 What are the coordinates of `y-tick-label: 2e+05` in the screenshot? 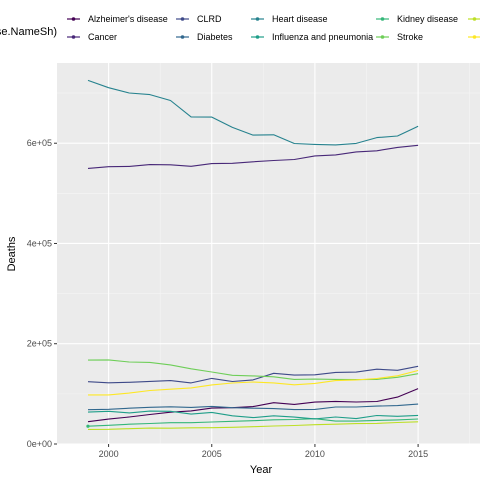 It's located at (39, 344).